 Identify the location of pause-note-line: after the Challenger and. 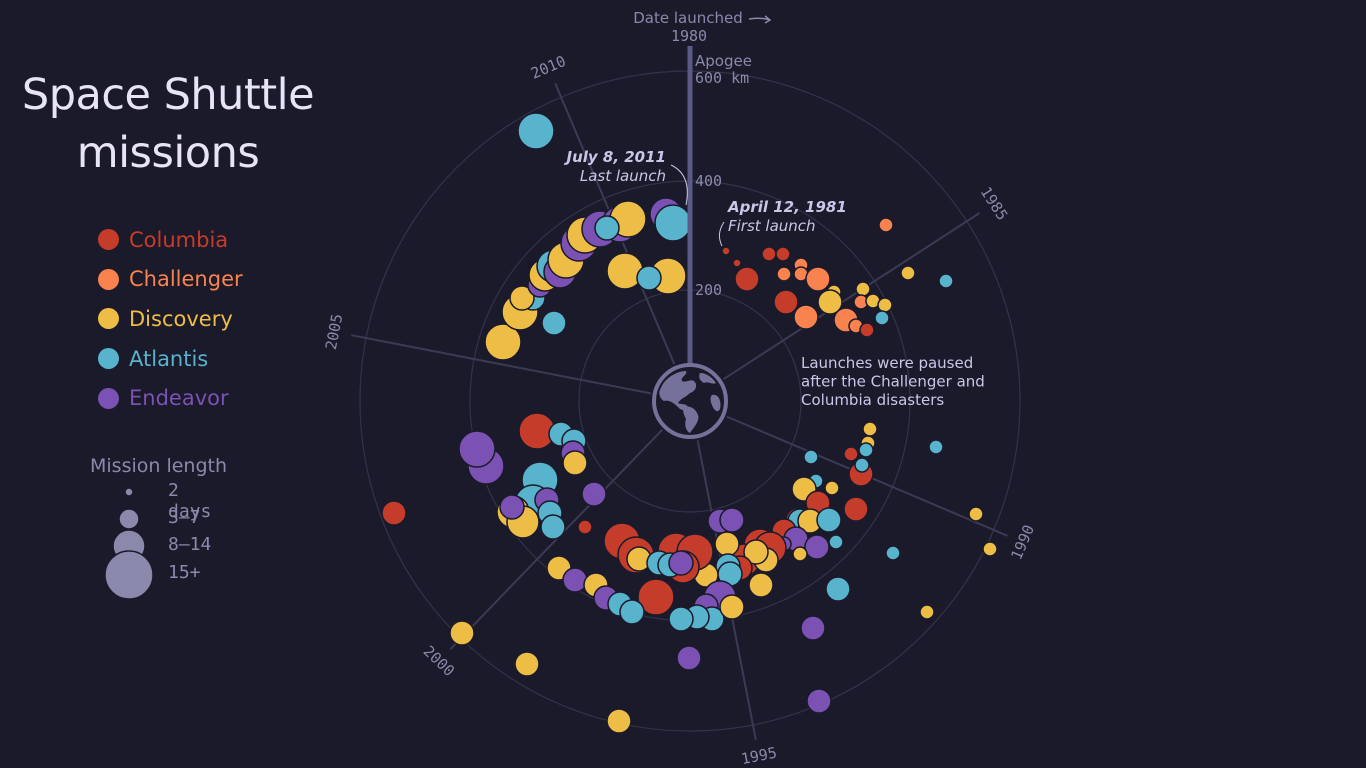
(893, 382).